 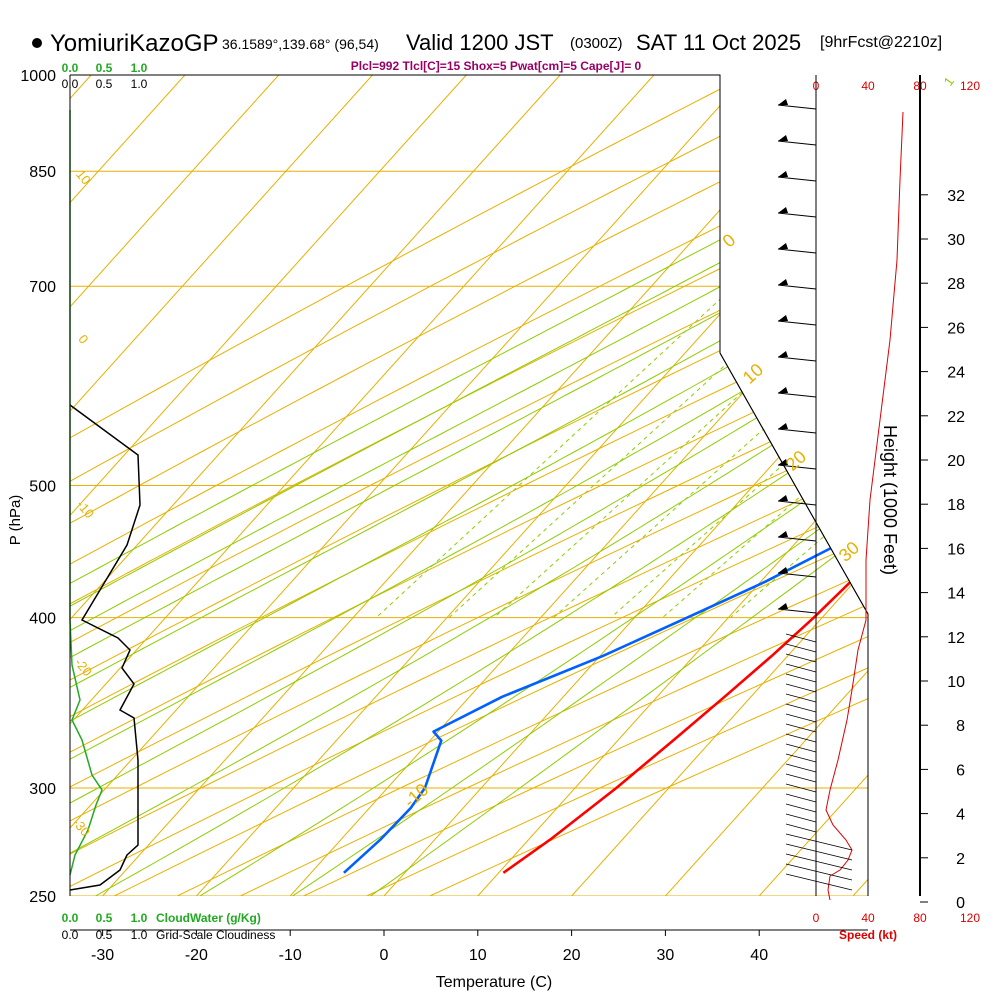 What do you see at coordinates (42, 789) in the screenshot?
I see `pressure-tick-label: 300` at bounding box center [42, 789].